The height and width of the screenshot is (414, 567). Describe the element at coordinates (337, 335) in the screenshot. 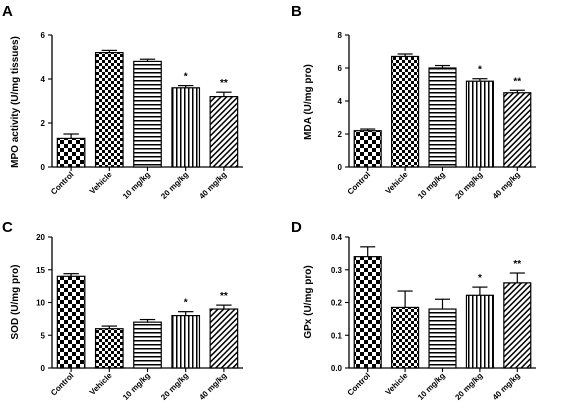

I see `y-tick-label: 0.1` at that location.